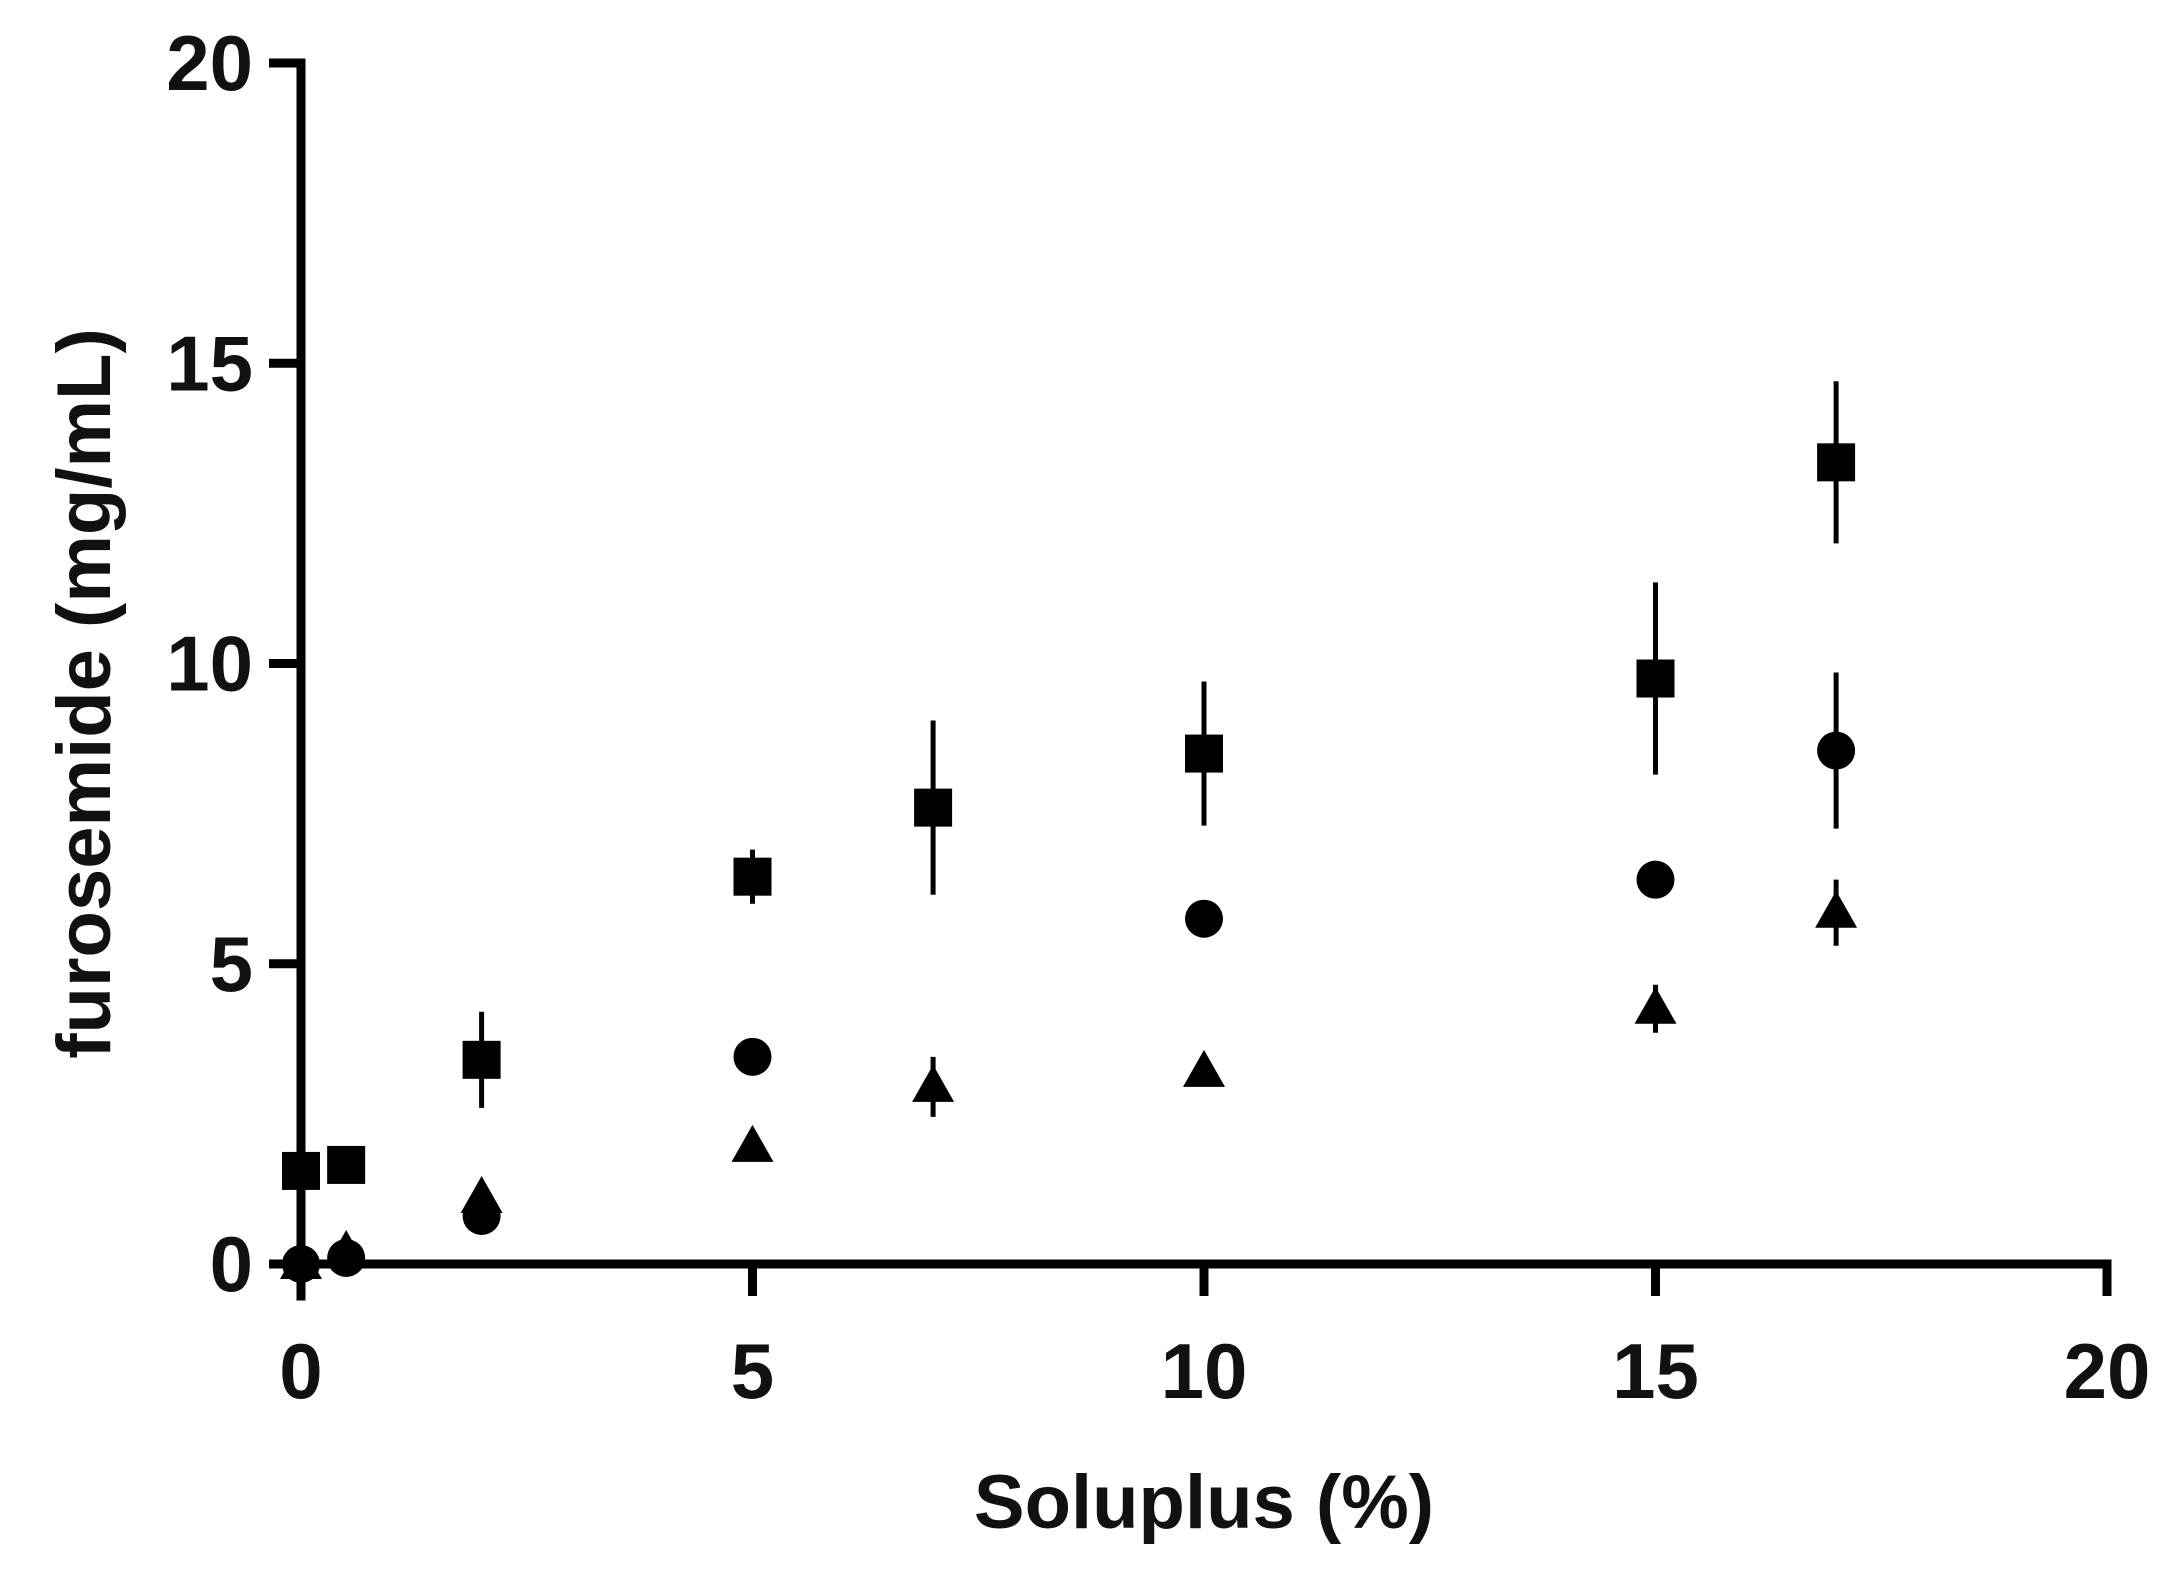  I want to click on x-tick-label: 10, so click(1204, 1371).